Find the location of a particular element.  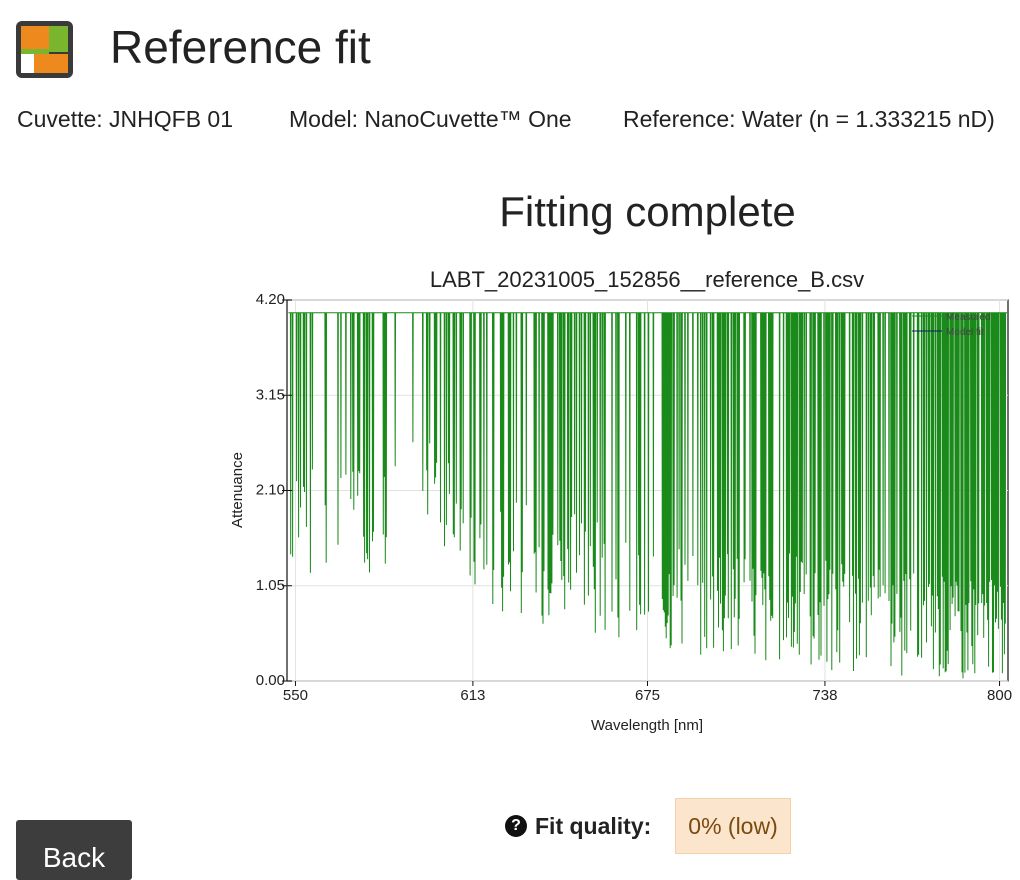

y-tick-label: 0.00 is located at coordinates (270, 680).